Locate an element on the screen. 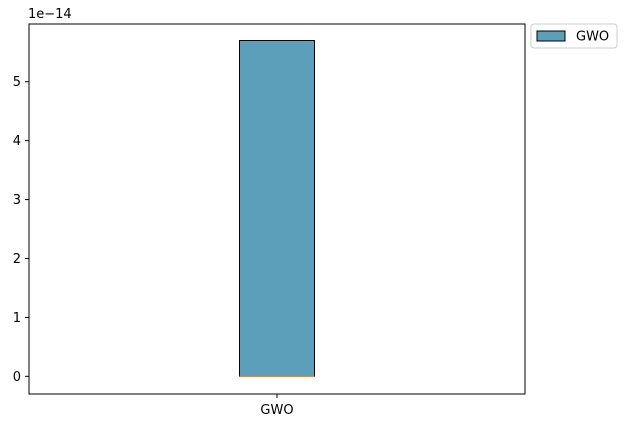 This screenshot has height=428, width=626. y-tick-label: 4 is located at coordinates (17, 141).